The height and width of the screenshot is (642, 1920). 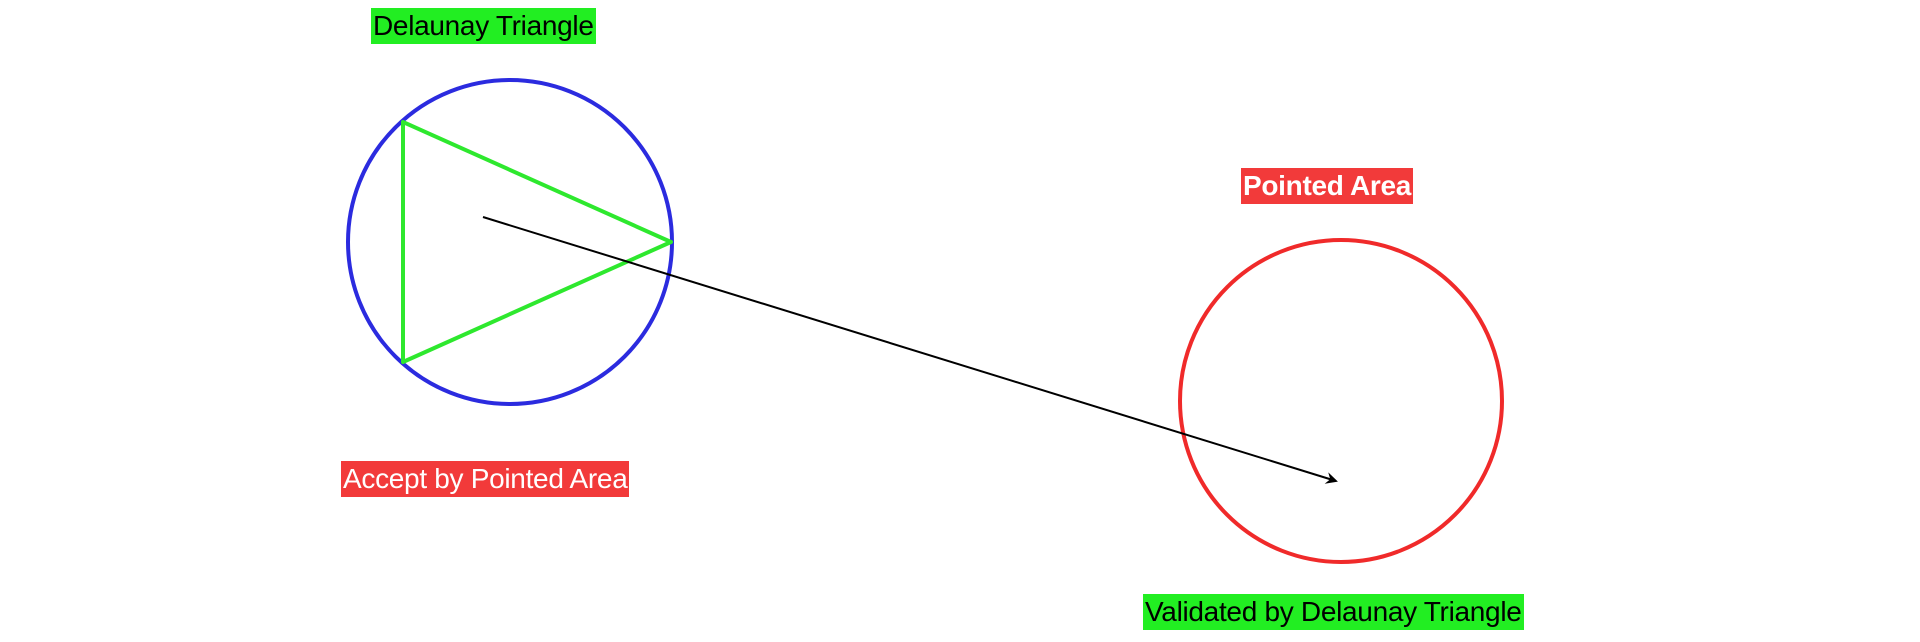 I want to click on pointed-area-circle, so click(x=1341, y=401).